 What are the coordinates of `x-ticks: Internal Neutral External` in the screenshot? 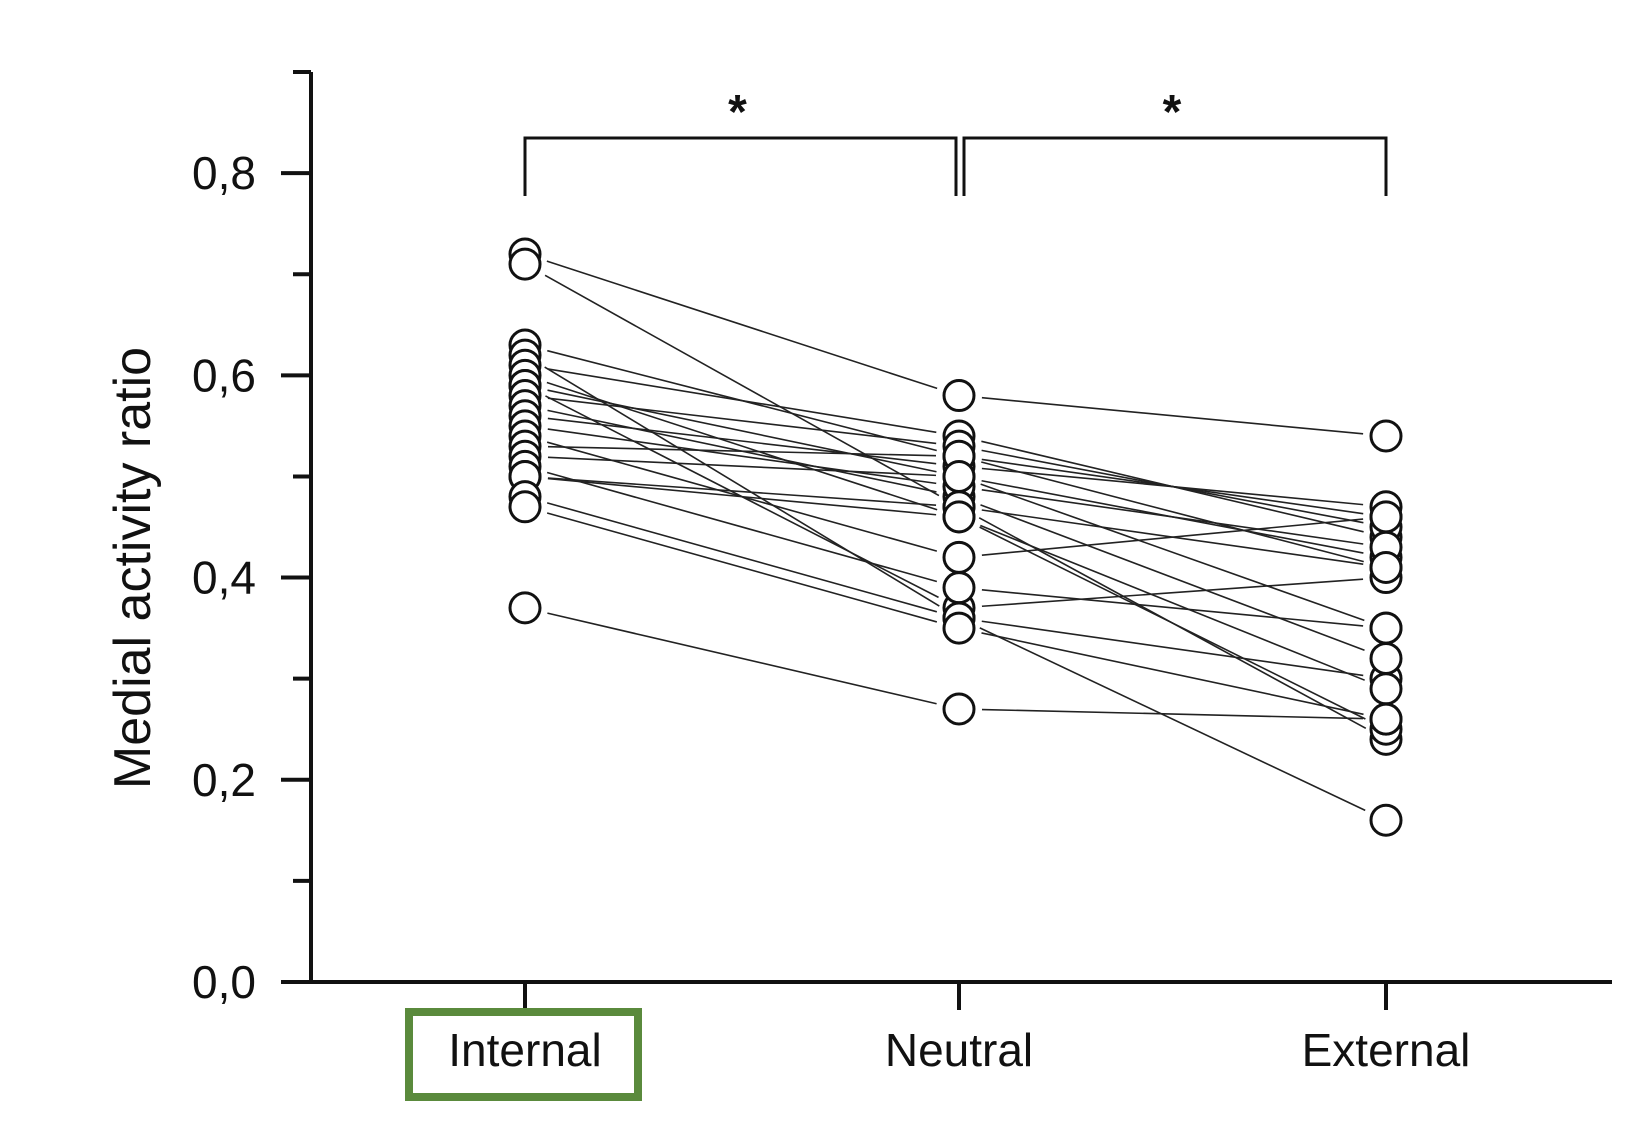 It's located at (959, 1029).